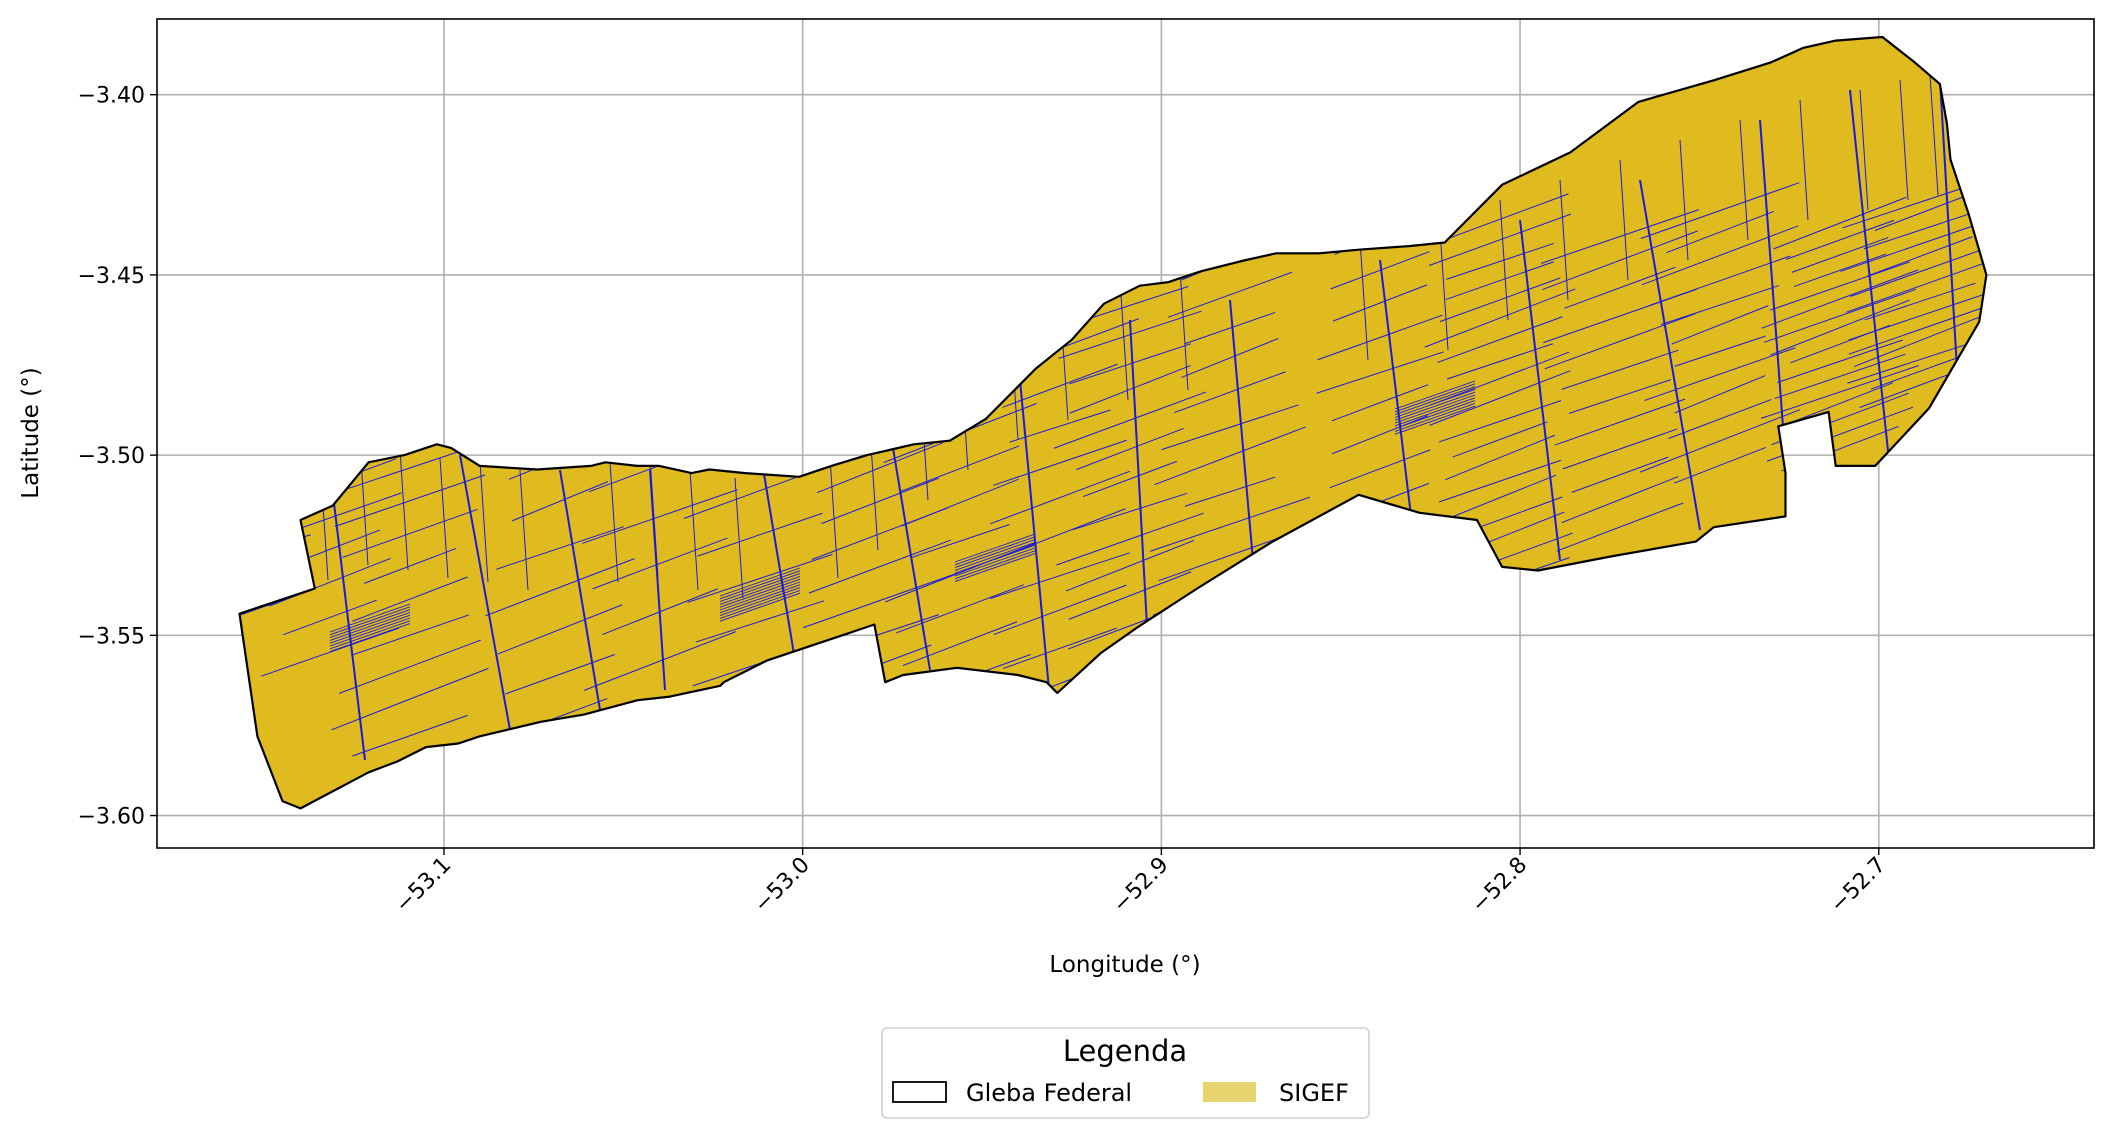 The height and width of the screenshot is (1137, 2110). I want to click on y-tick-label: −3.60, so click(111, 817).